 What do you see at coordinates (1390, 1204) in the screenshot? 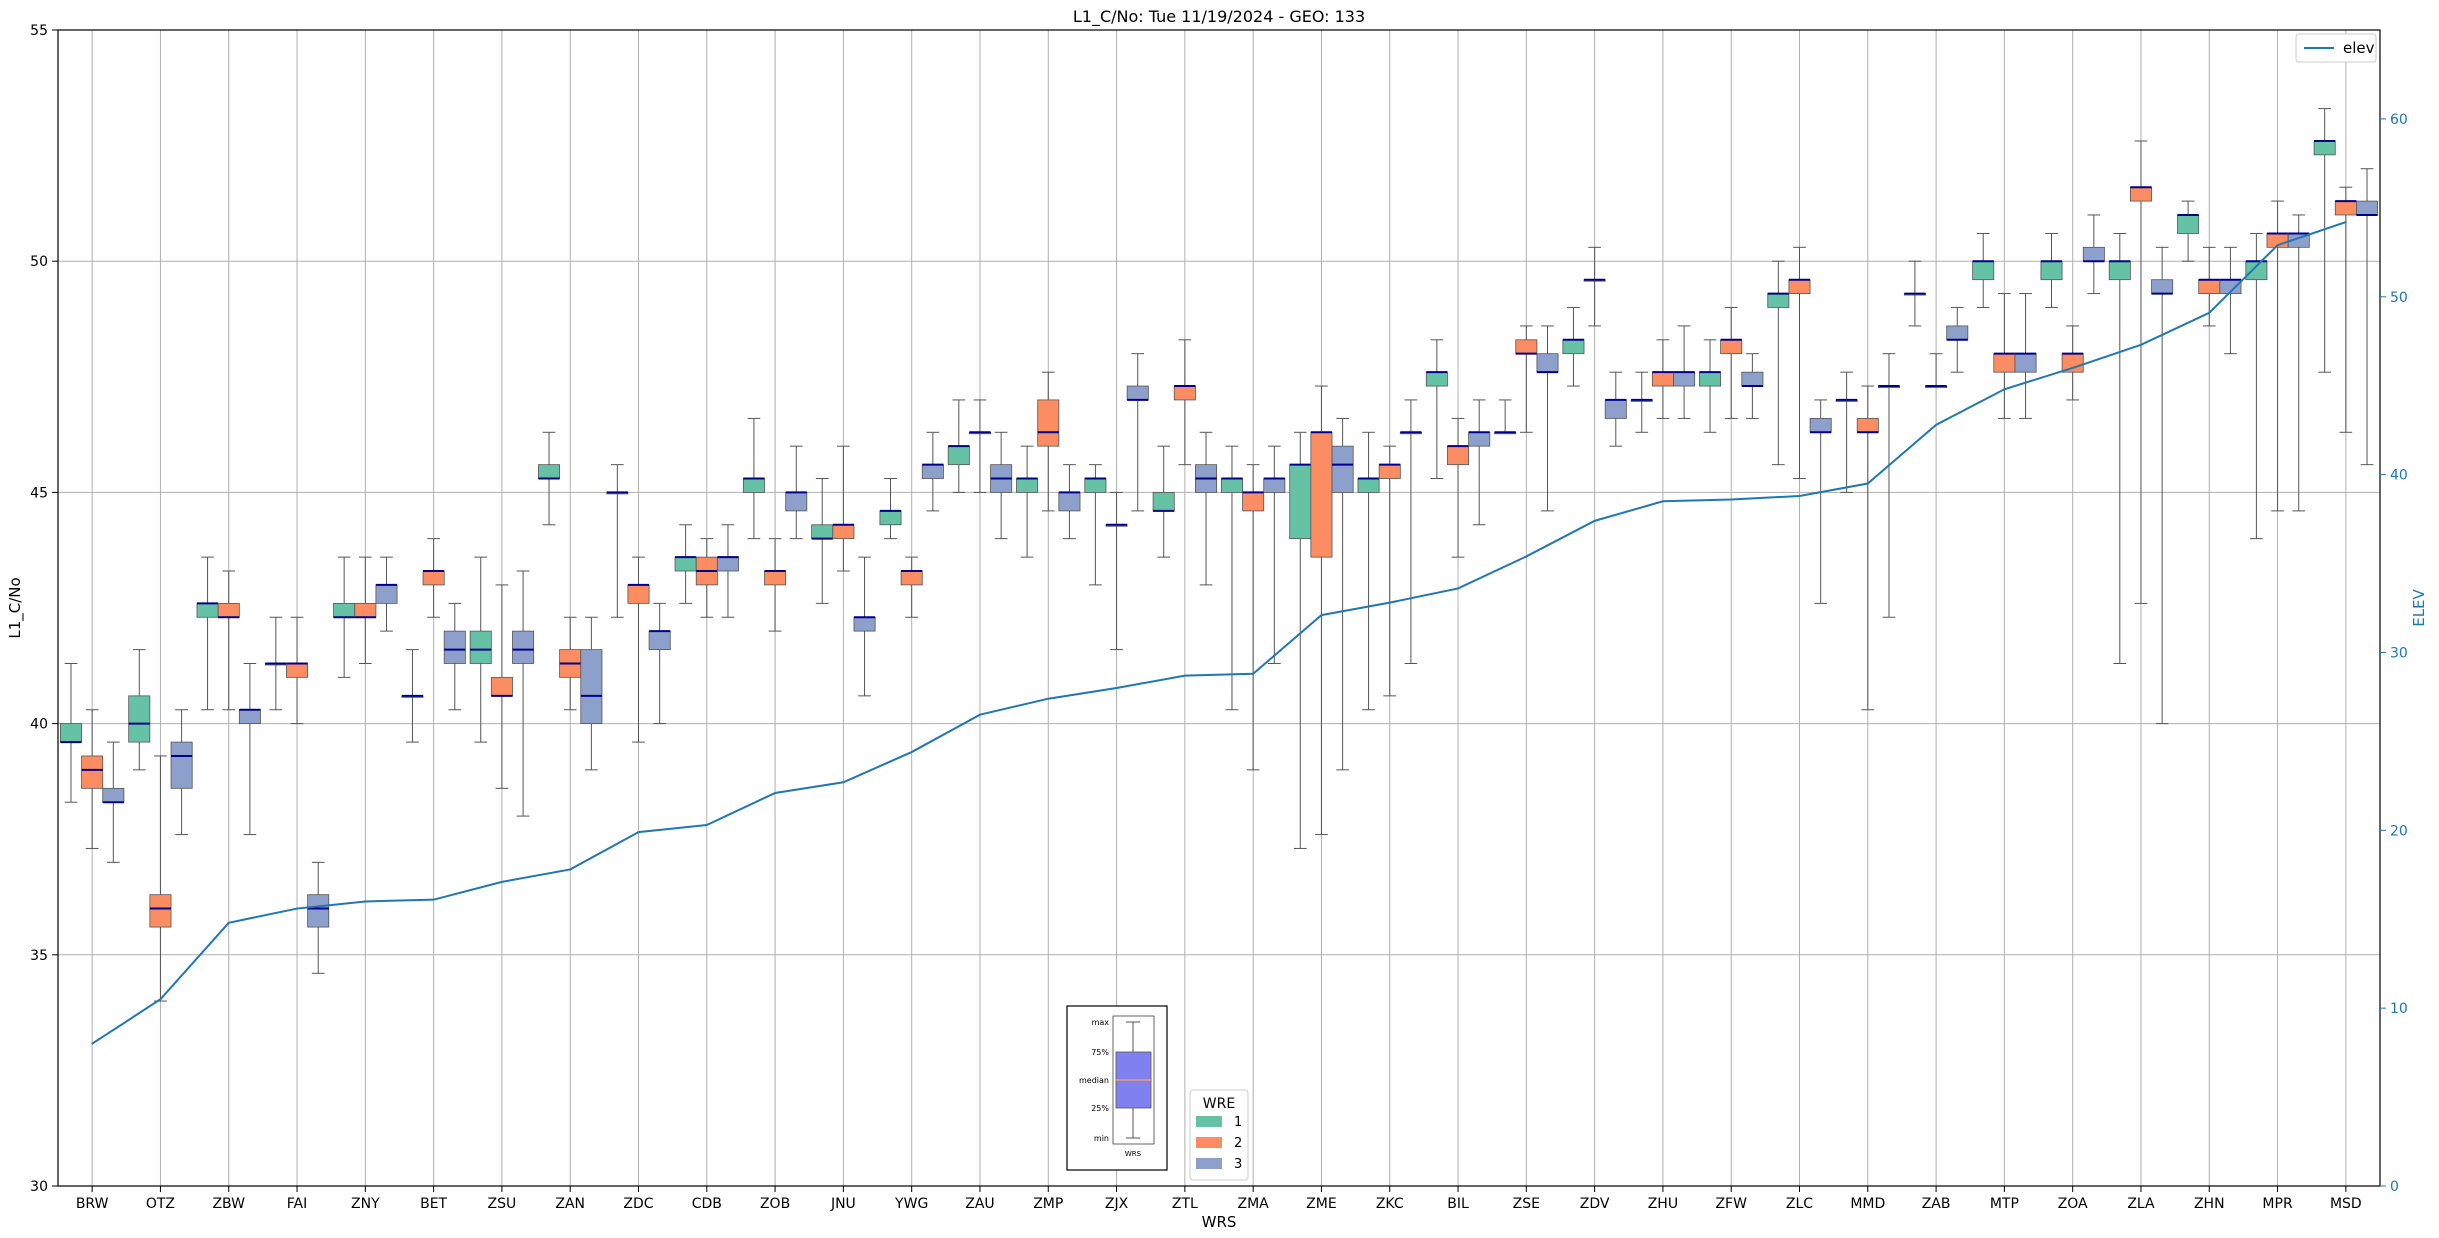
I see `x-tick-label: ZKC` at bounding box center [1390, 1204].